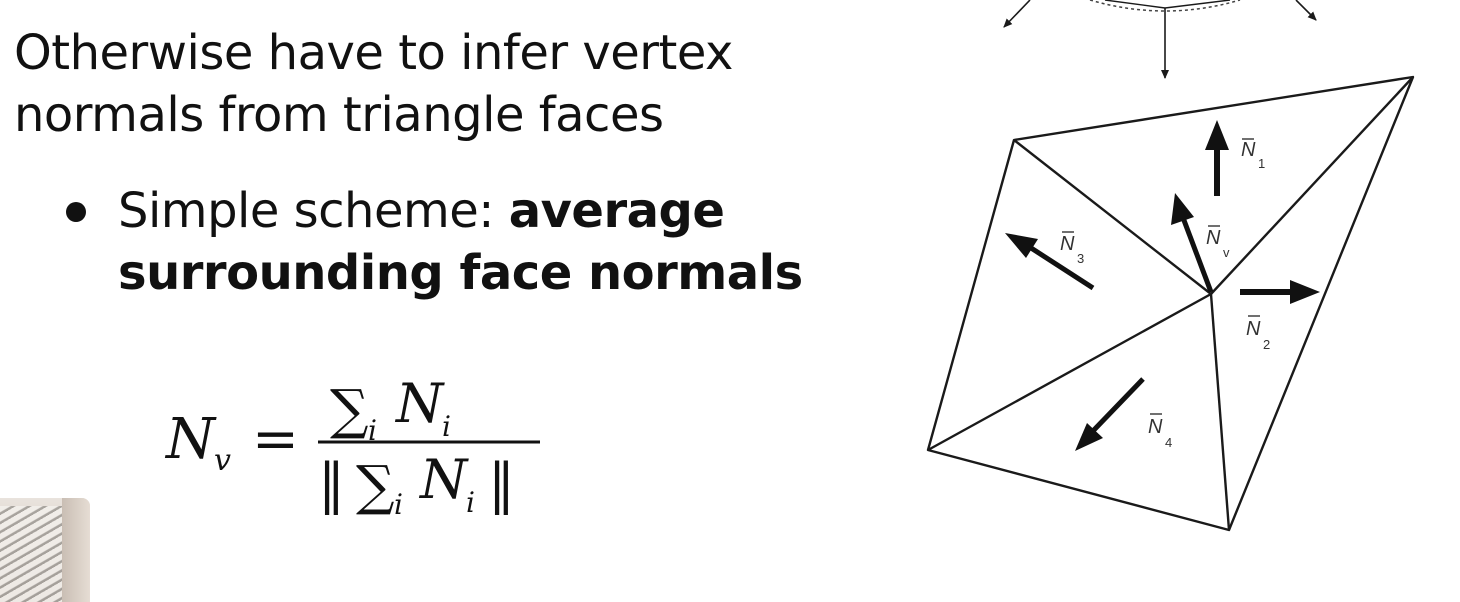  Describe the element at coordinates (470, 502) in the screenshot. I see `formula-den-term-subscript: i` at that location.